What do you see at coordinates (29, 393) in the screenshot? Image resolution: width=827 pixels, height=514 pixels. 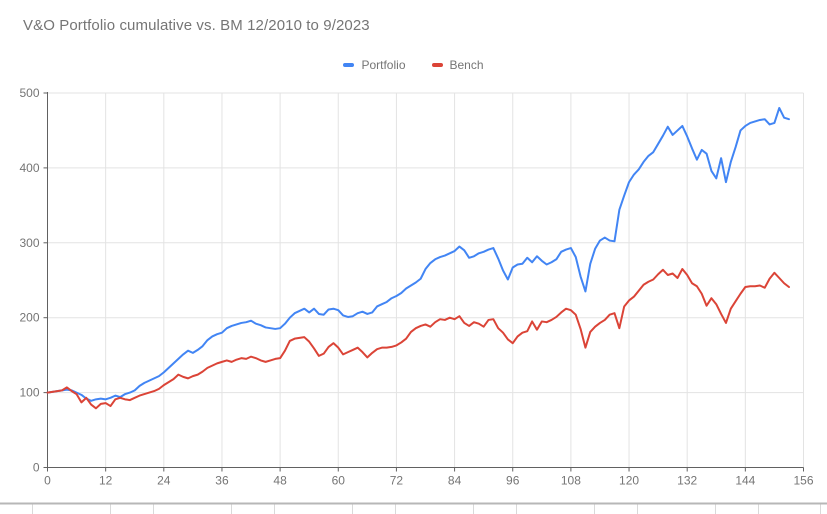 I see `y-axis-tick-label: 100` at bounding box center [29, 393].